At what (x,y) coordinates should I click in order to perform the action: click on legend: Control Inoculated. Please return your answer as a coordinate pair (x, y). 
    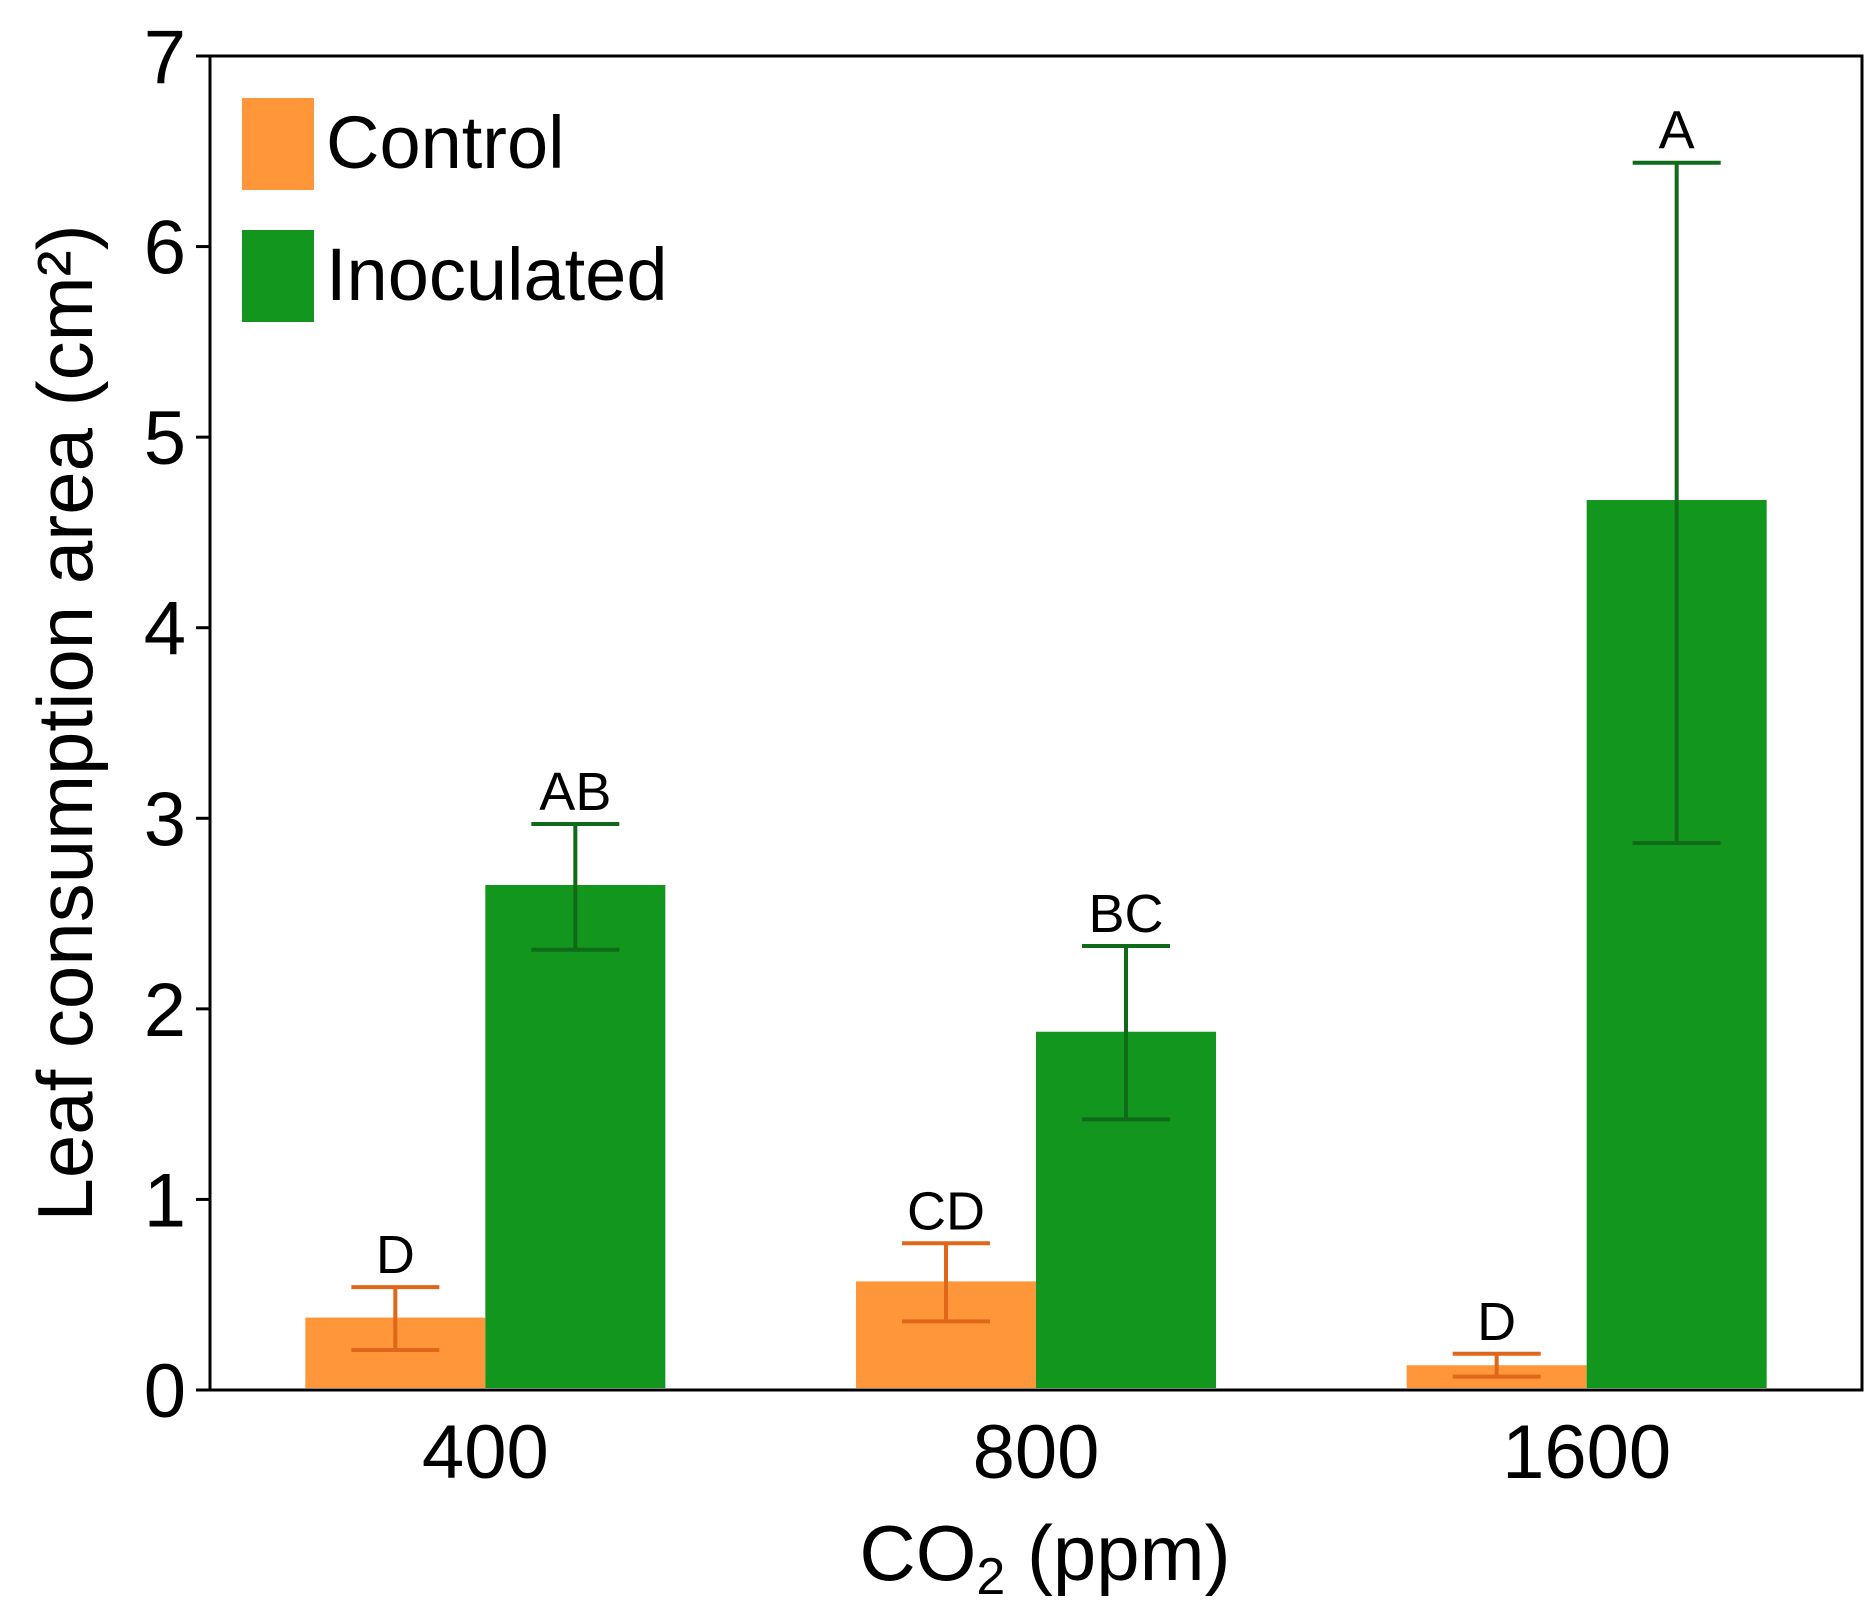
    Looking at the image, I should click on (455, 210).